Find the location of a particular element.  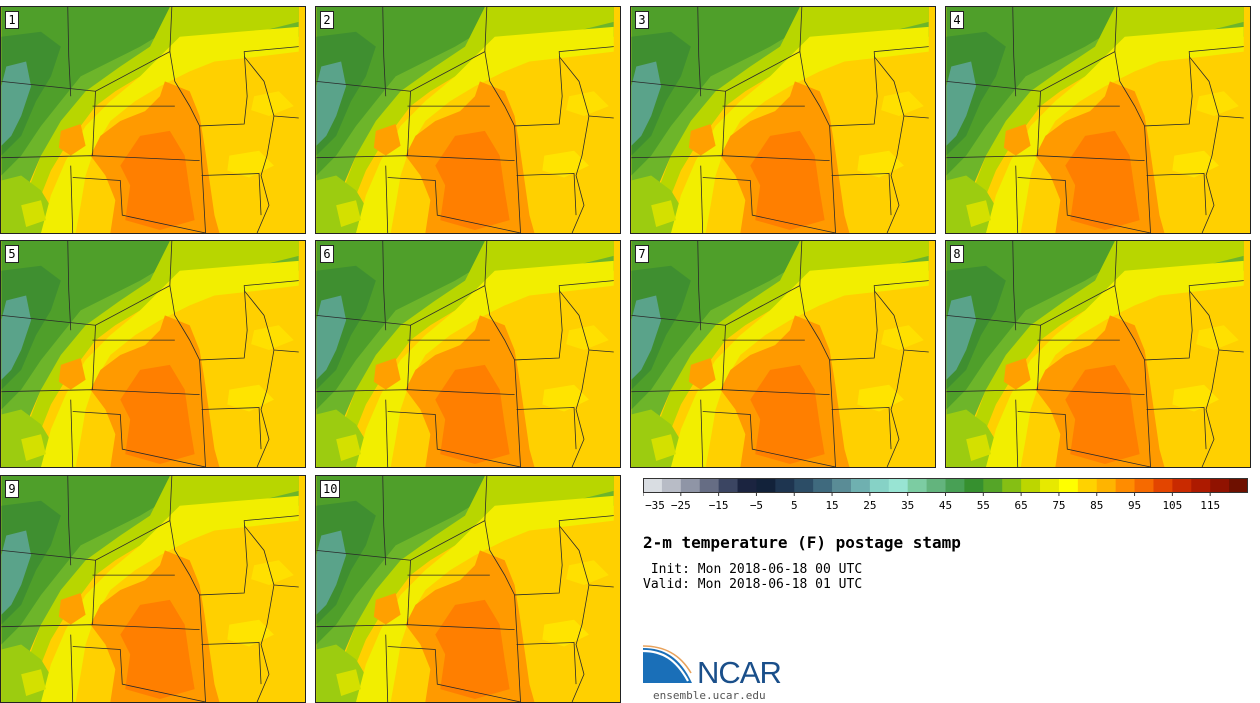

colorbar-tick-label: 45 is located at coordinates (945, 505).